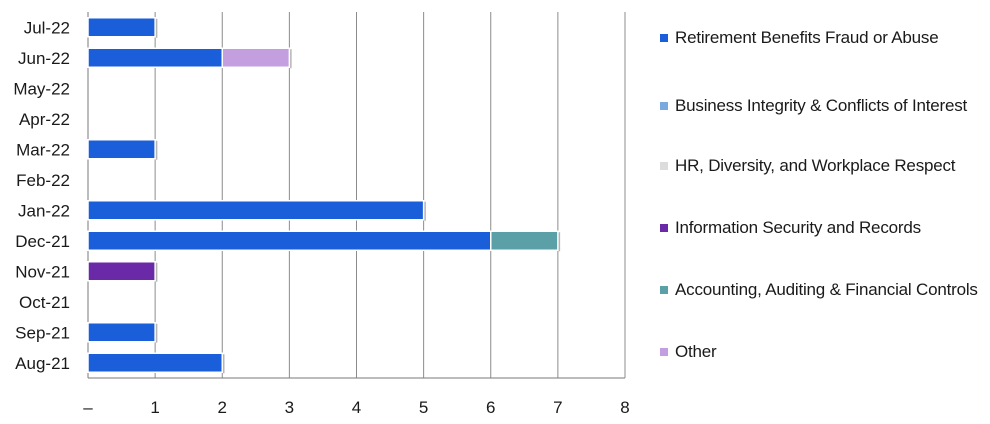 This screenshot has width=990, height=424. What do you see at coordinates (798, 227) in the screenshot?
I see `legend-label: Information Security and Records` at bounding box center [798, 227].